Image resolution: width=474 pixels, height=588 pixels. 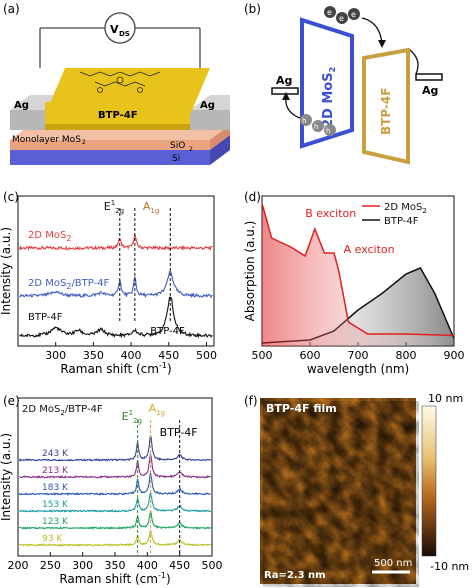 What do you see at coordinates (210, 120) in the screenshot?
I see `ag-electrode-right` at bounding box center [210, 120].